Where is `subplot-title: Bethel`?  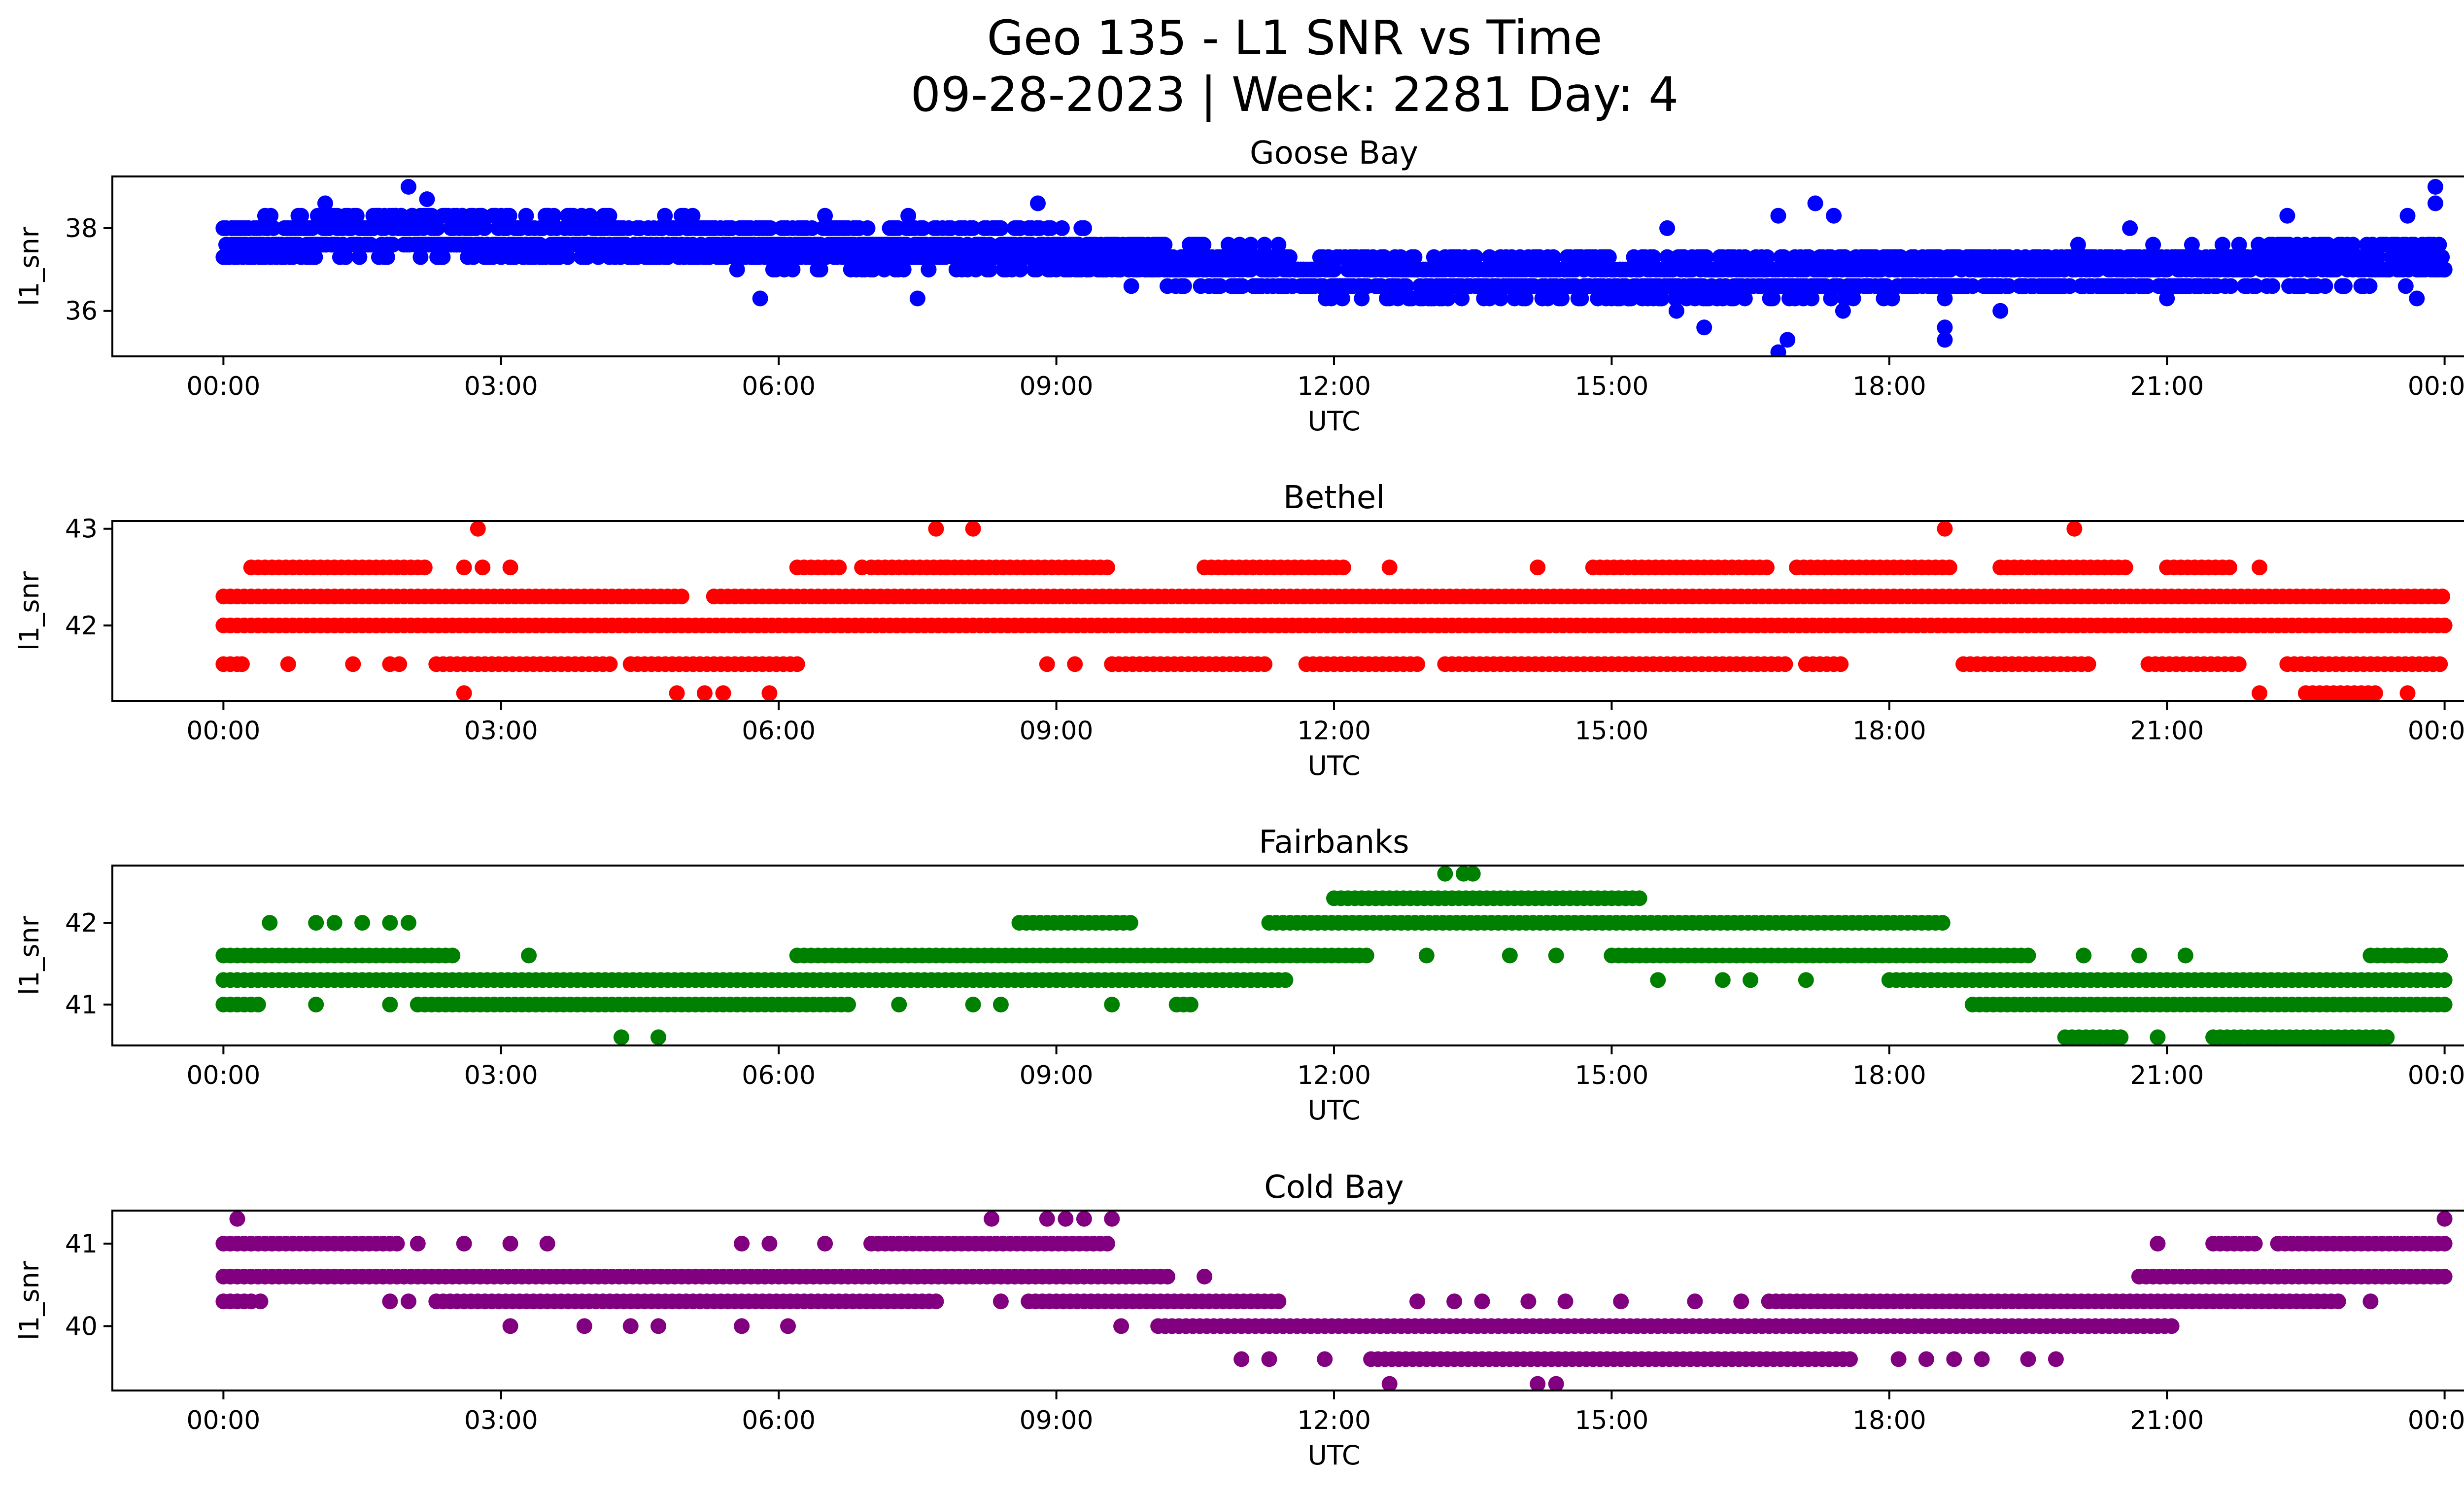 subplot-title: Bethel is located at coordinates (1334, 498).